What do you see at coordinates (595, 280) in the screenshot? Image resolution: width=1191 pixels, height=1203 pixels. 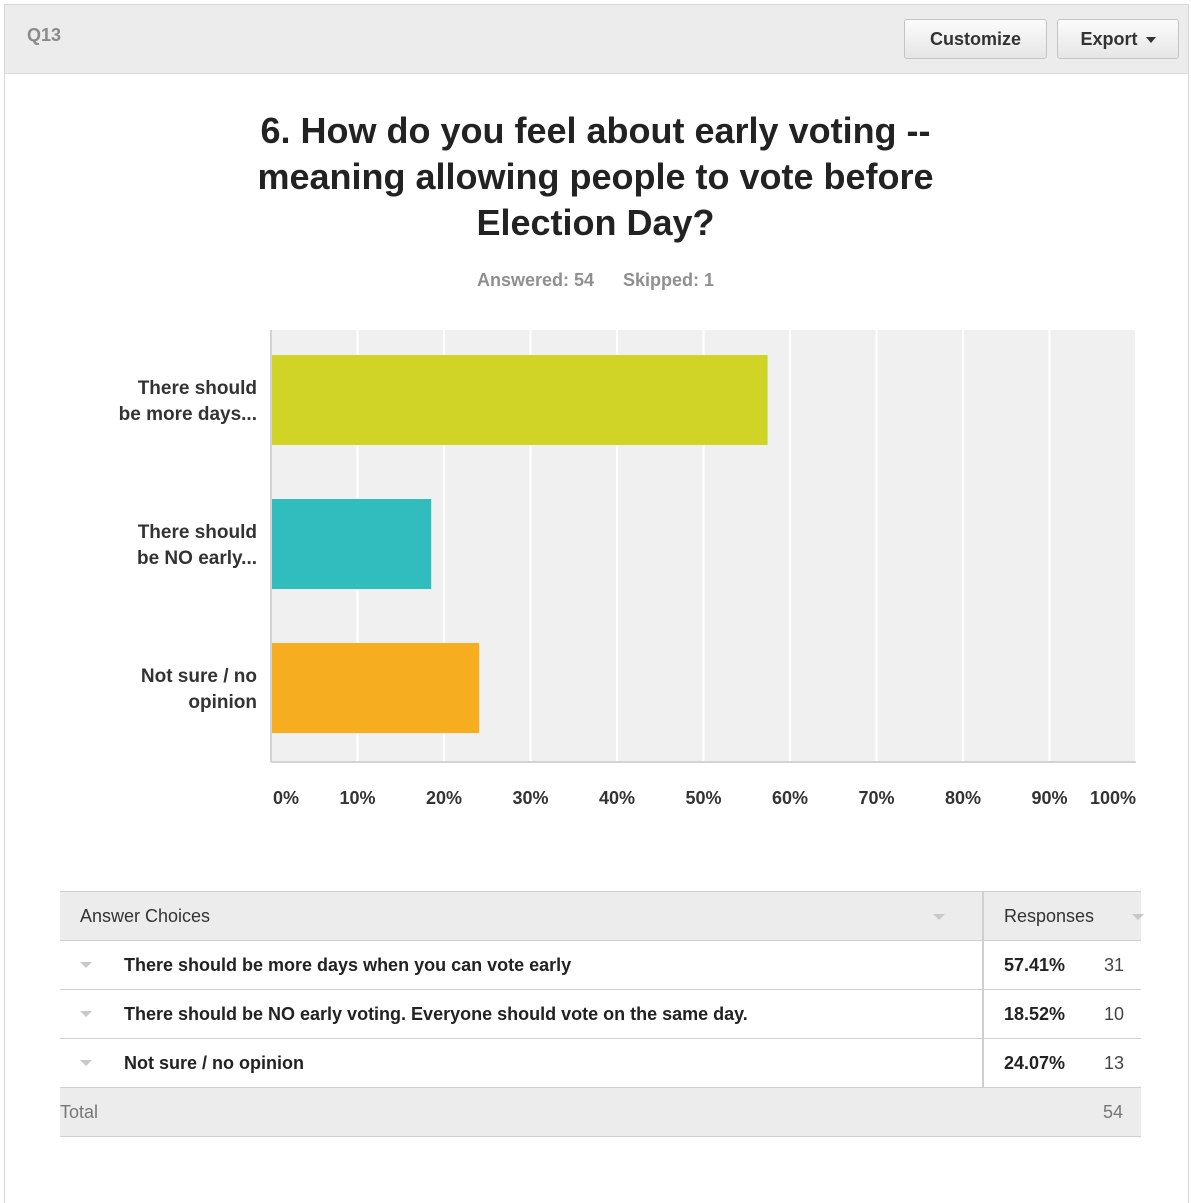 I see `response-stats: Answered: 54 Skipped: 1` at bounding box center [595, 280].